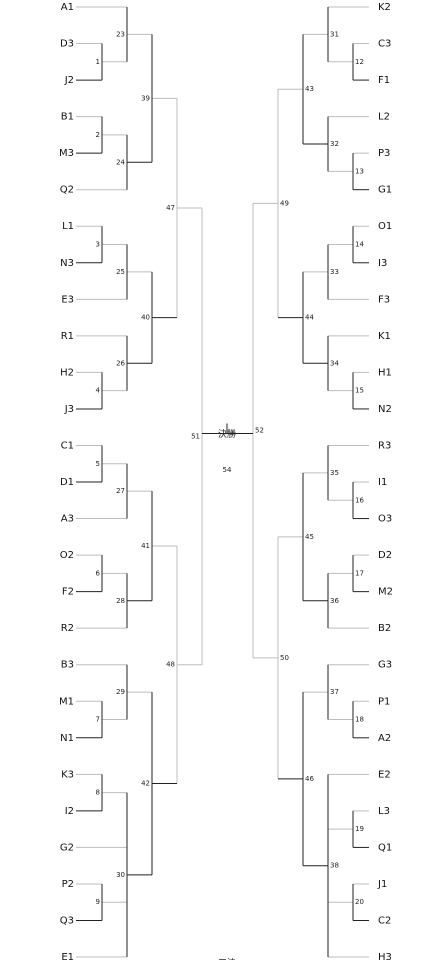  Describe the element at coordinates (384, 336) in the screenshot. I see `right-team-k1: K1` at that location.